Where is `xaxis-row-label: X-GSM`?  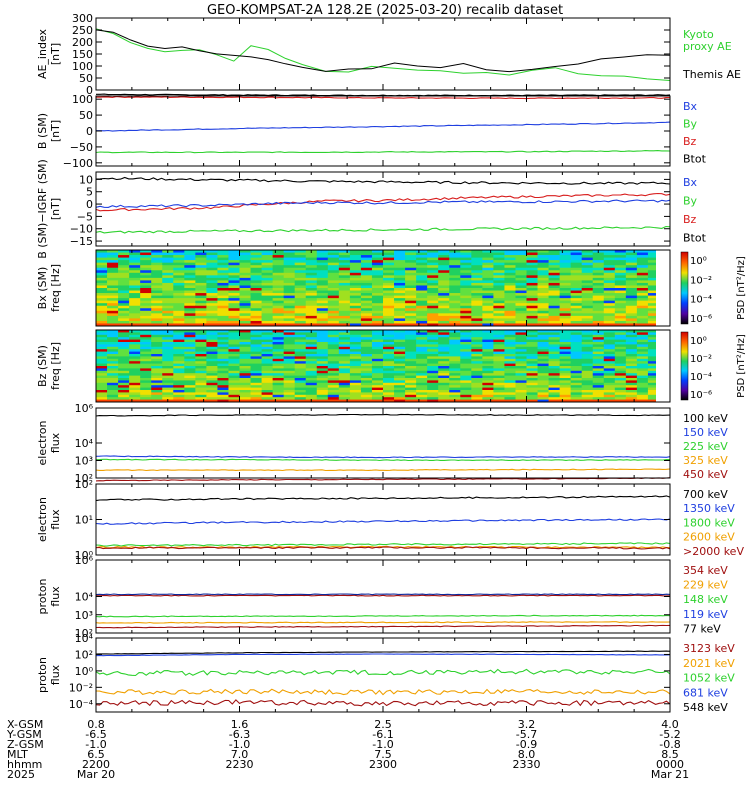
xaxis-row-label: X-GSM is located at coordinates (25, 724).